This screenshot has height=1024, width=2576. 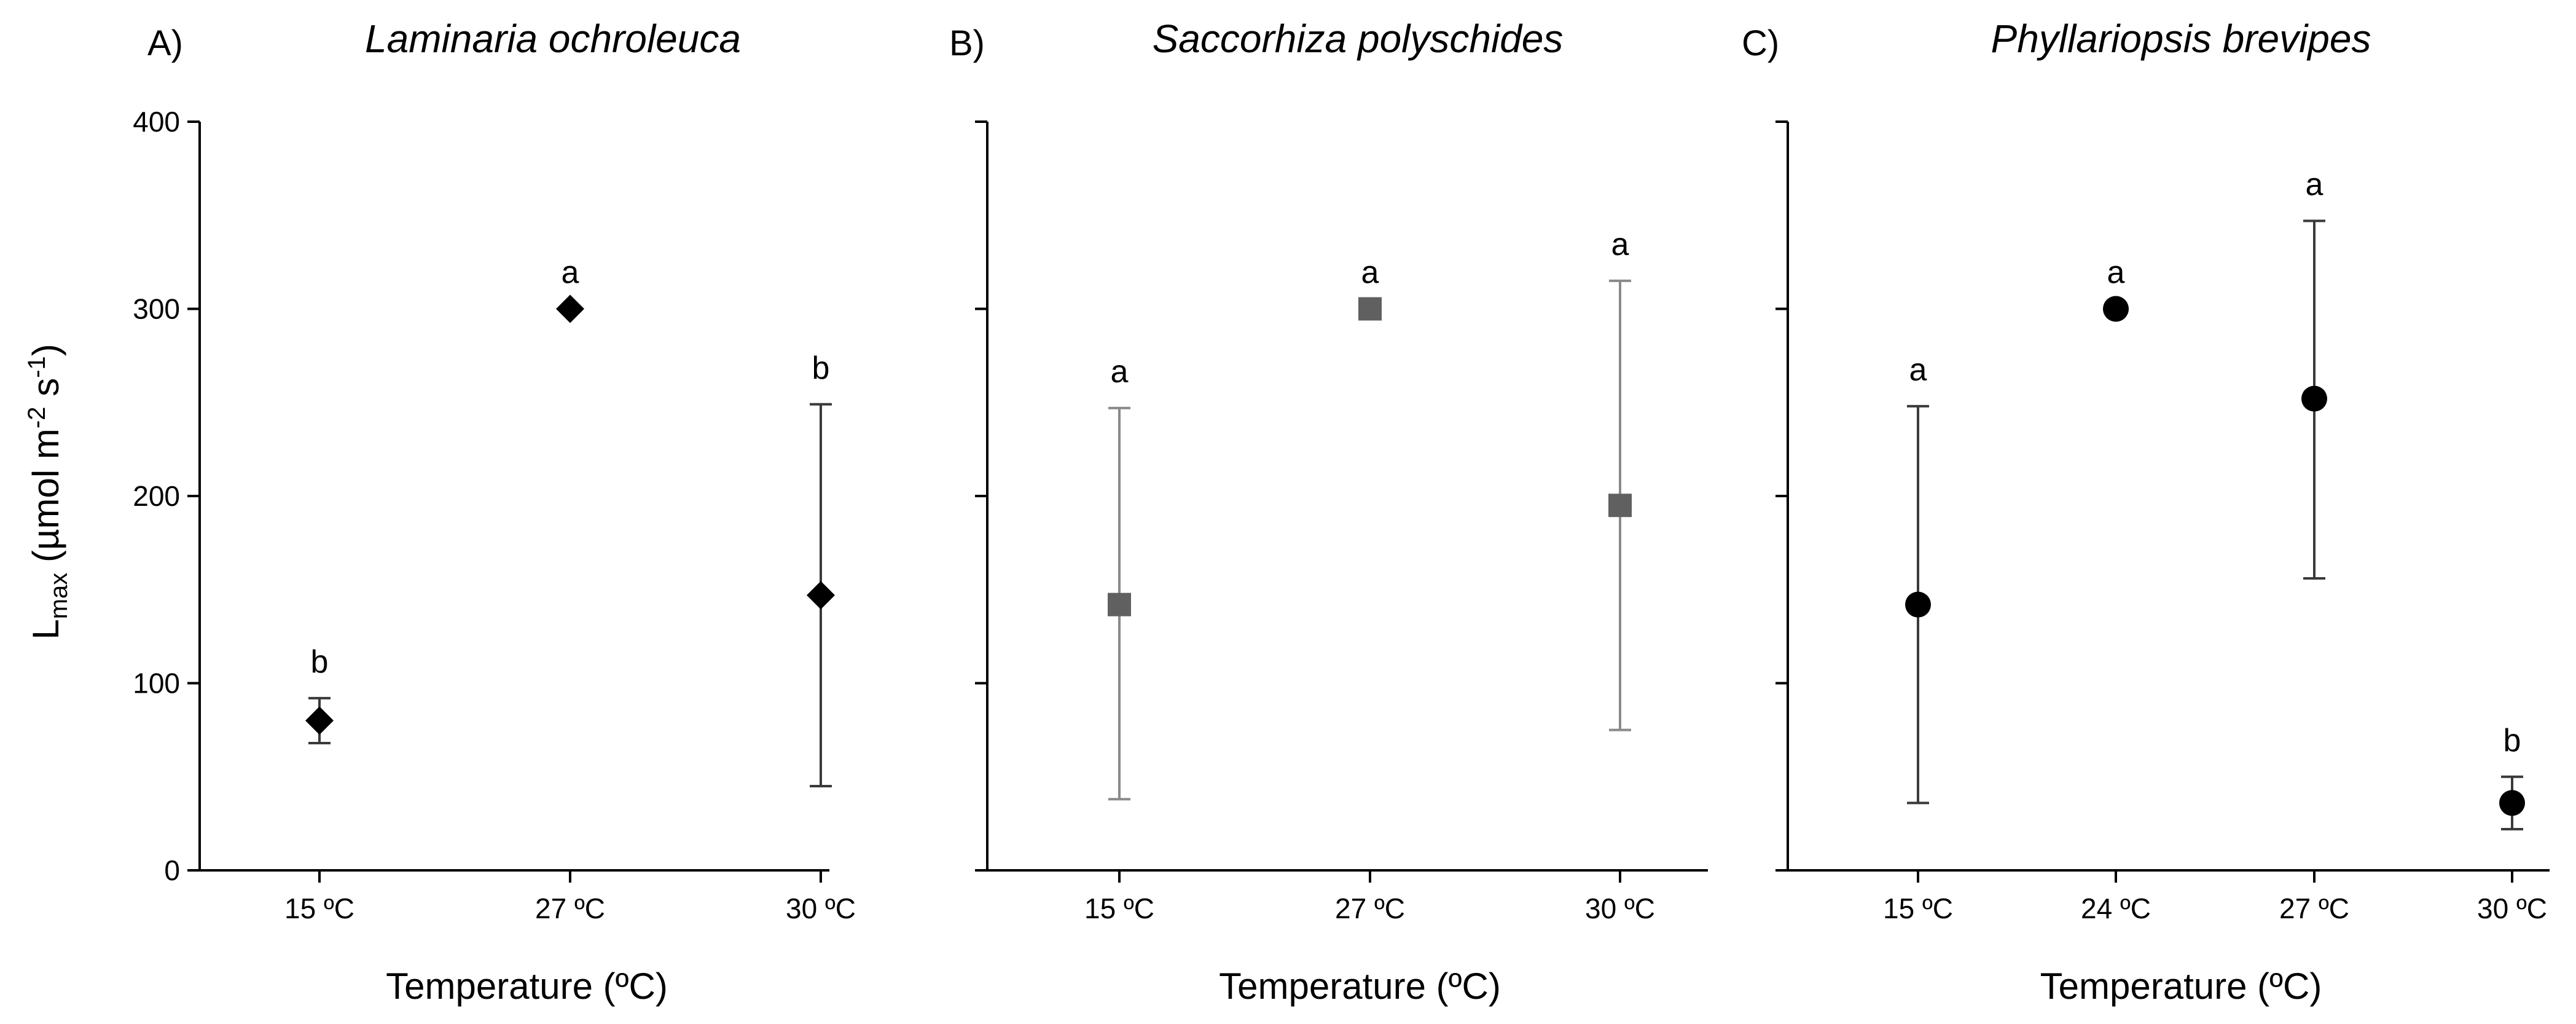 I want to click on y-axis-title-main: L, so click(x=45, y=629).